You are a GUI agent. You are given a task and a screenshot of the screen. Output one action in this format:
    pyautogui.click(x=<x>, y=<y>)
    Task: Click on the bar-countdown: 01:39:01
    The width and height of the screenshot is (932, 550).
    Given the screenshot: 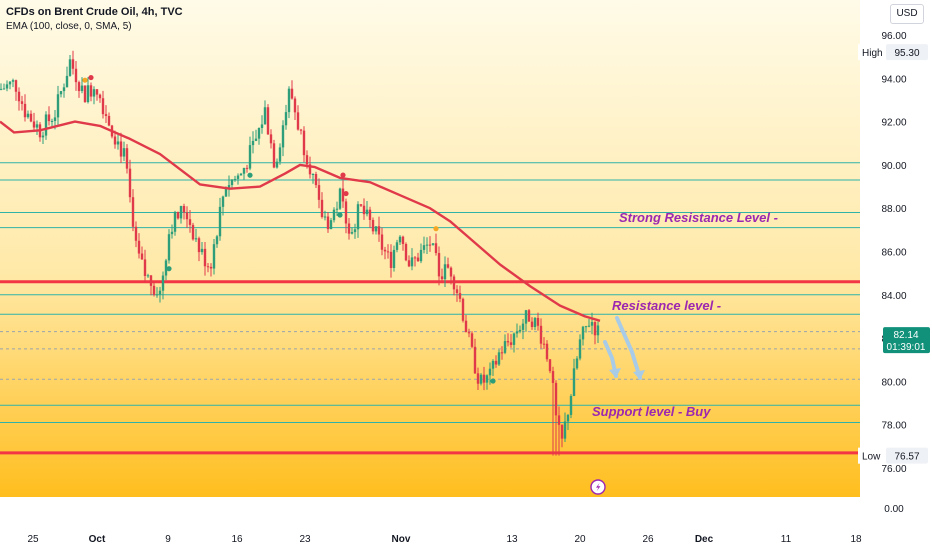 What is the action you would take?
    pyautogui.click(x=906, y=347)
    